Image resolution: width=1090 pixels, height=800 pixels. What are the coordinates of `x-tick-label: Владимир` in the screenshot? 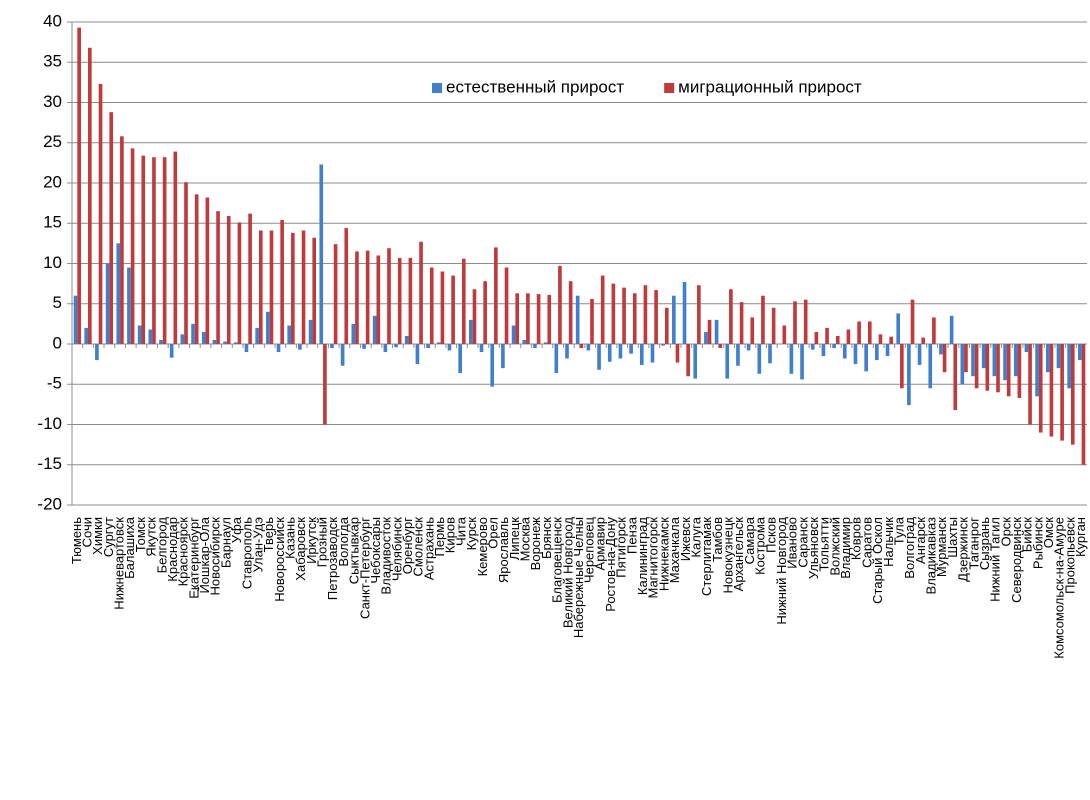 It's located at (845, 548).